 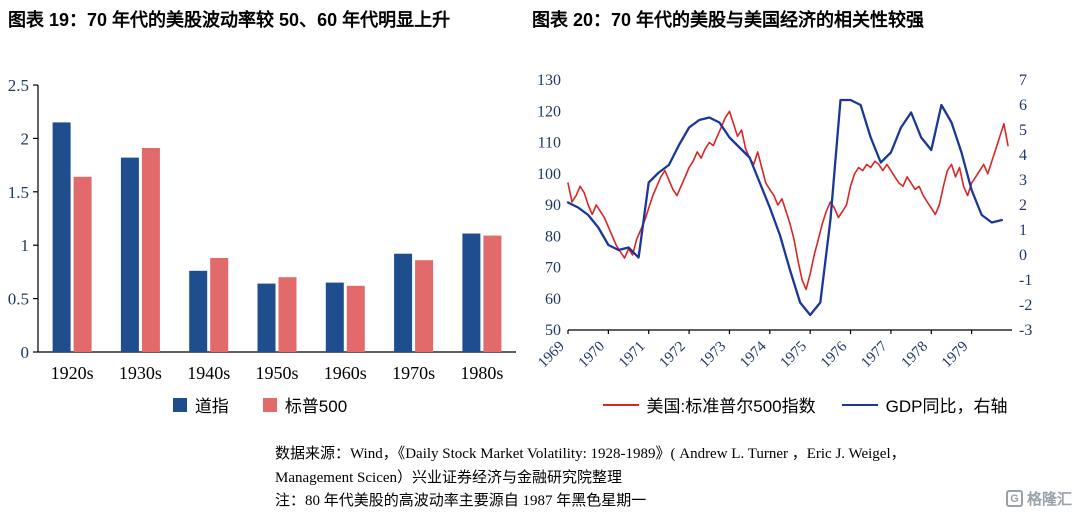 I want to click on svg-text: 1970, so click(x=592, y=355).